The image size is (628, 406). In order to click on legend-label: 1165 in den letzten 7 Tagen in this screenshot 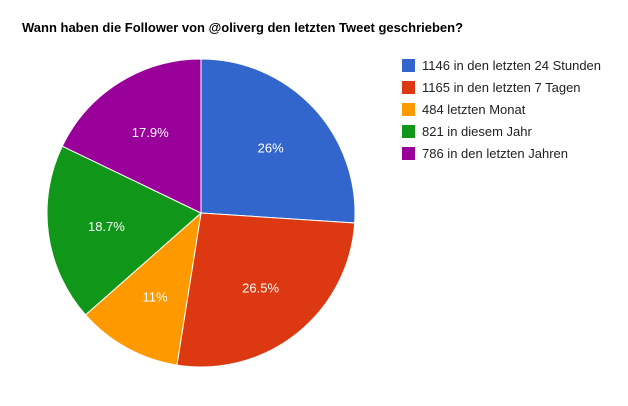, I will do `click(501, 87)`.